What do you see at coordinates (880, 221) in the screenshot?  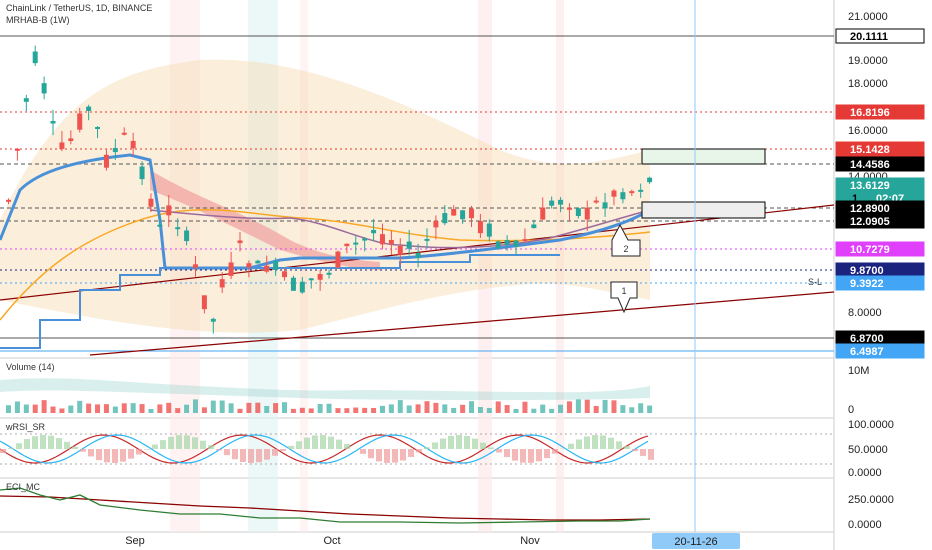 I see `price-level-tag: 12.0905` at bounding box center [880, 221].